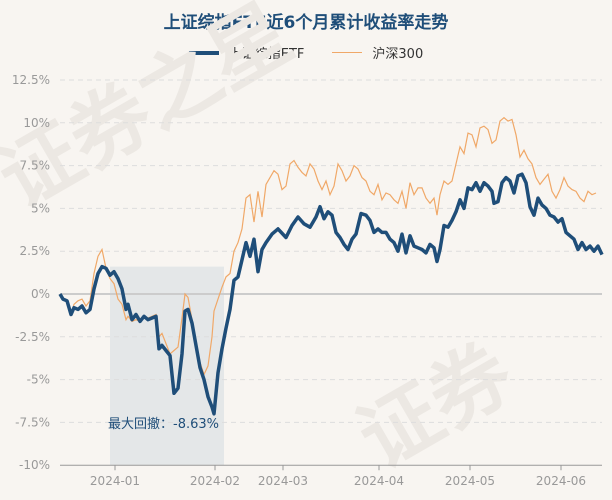  I want to click on legend: 上证综指ETF 沪深300, so click(306, 52).